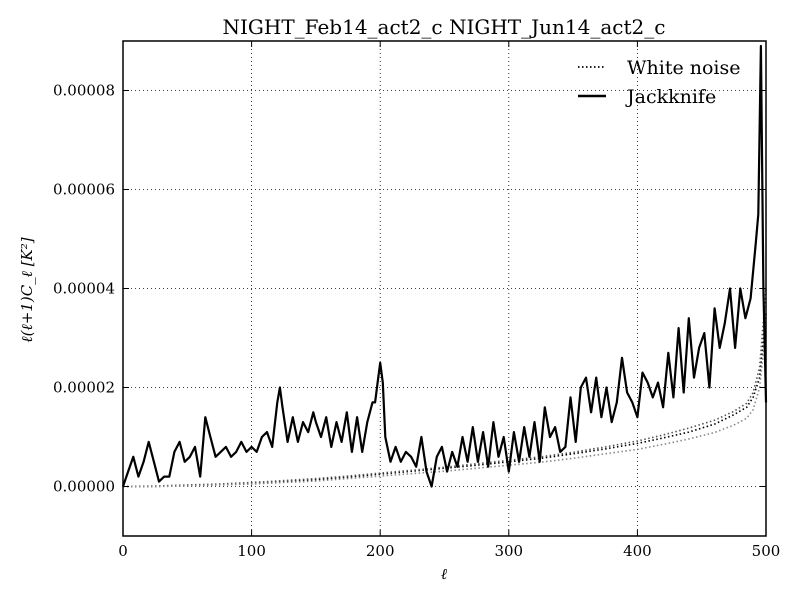 This screenshot has width=800, height=600. I want to click on x-tick-label: 200, so click(380, 551).